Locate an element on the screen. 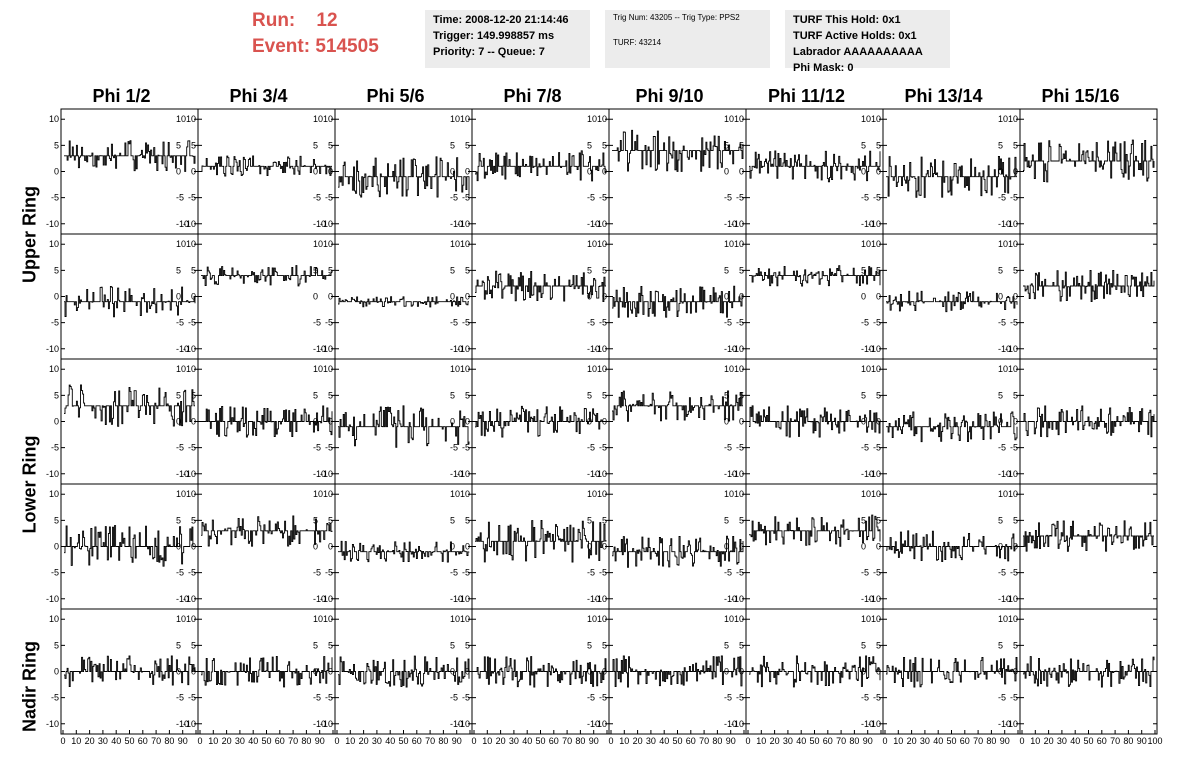 The image size is (1196, 772). trig-num-line: Trig Num: 43205 -- Trig Type: PPS2 is located at coordinates (676, 17).